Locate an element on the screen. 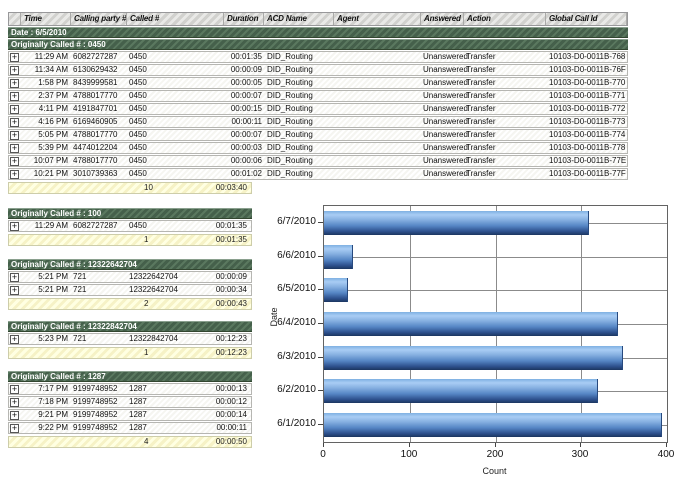 The image size is (676, 485). horizontal-gridline is located at coordinates (495, 257).